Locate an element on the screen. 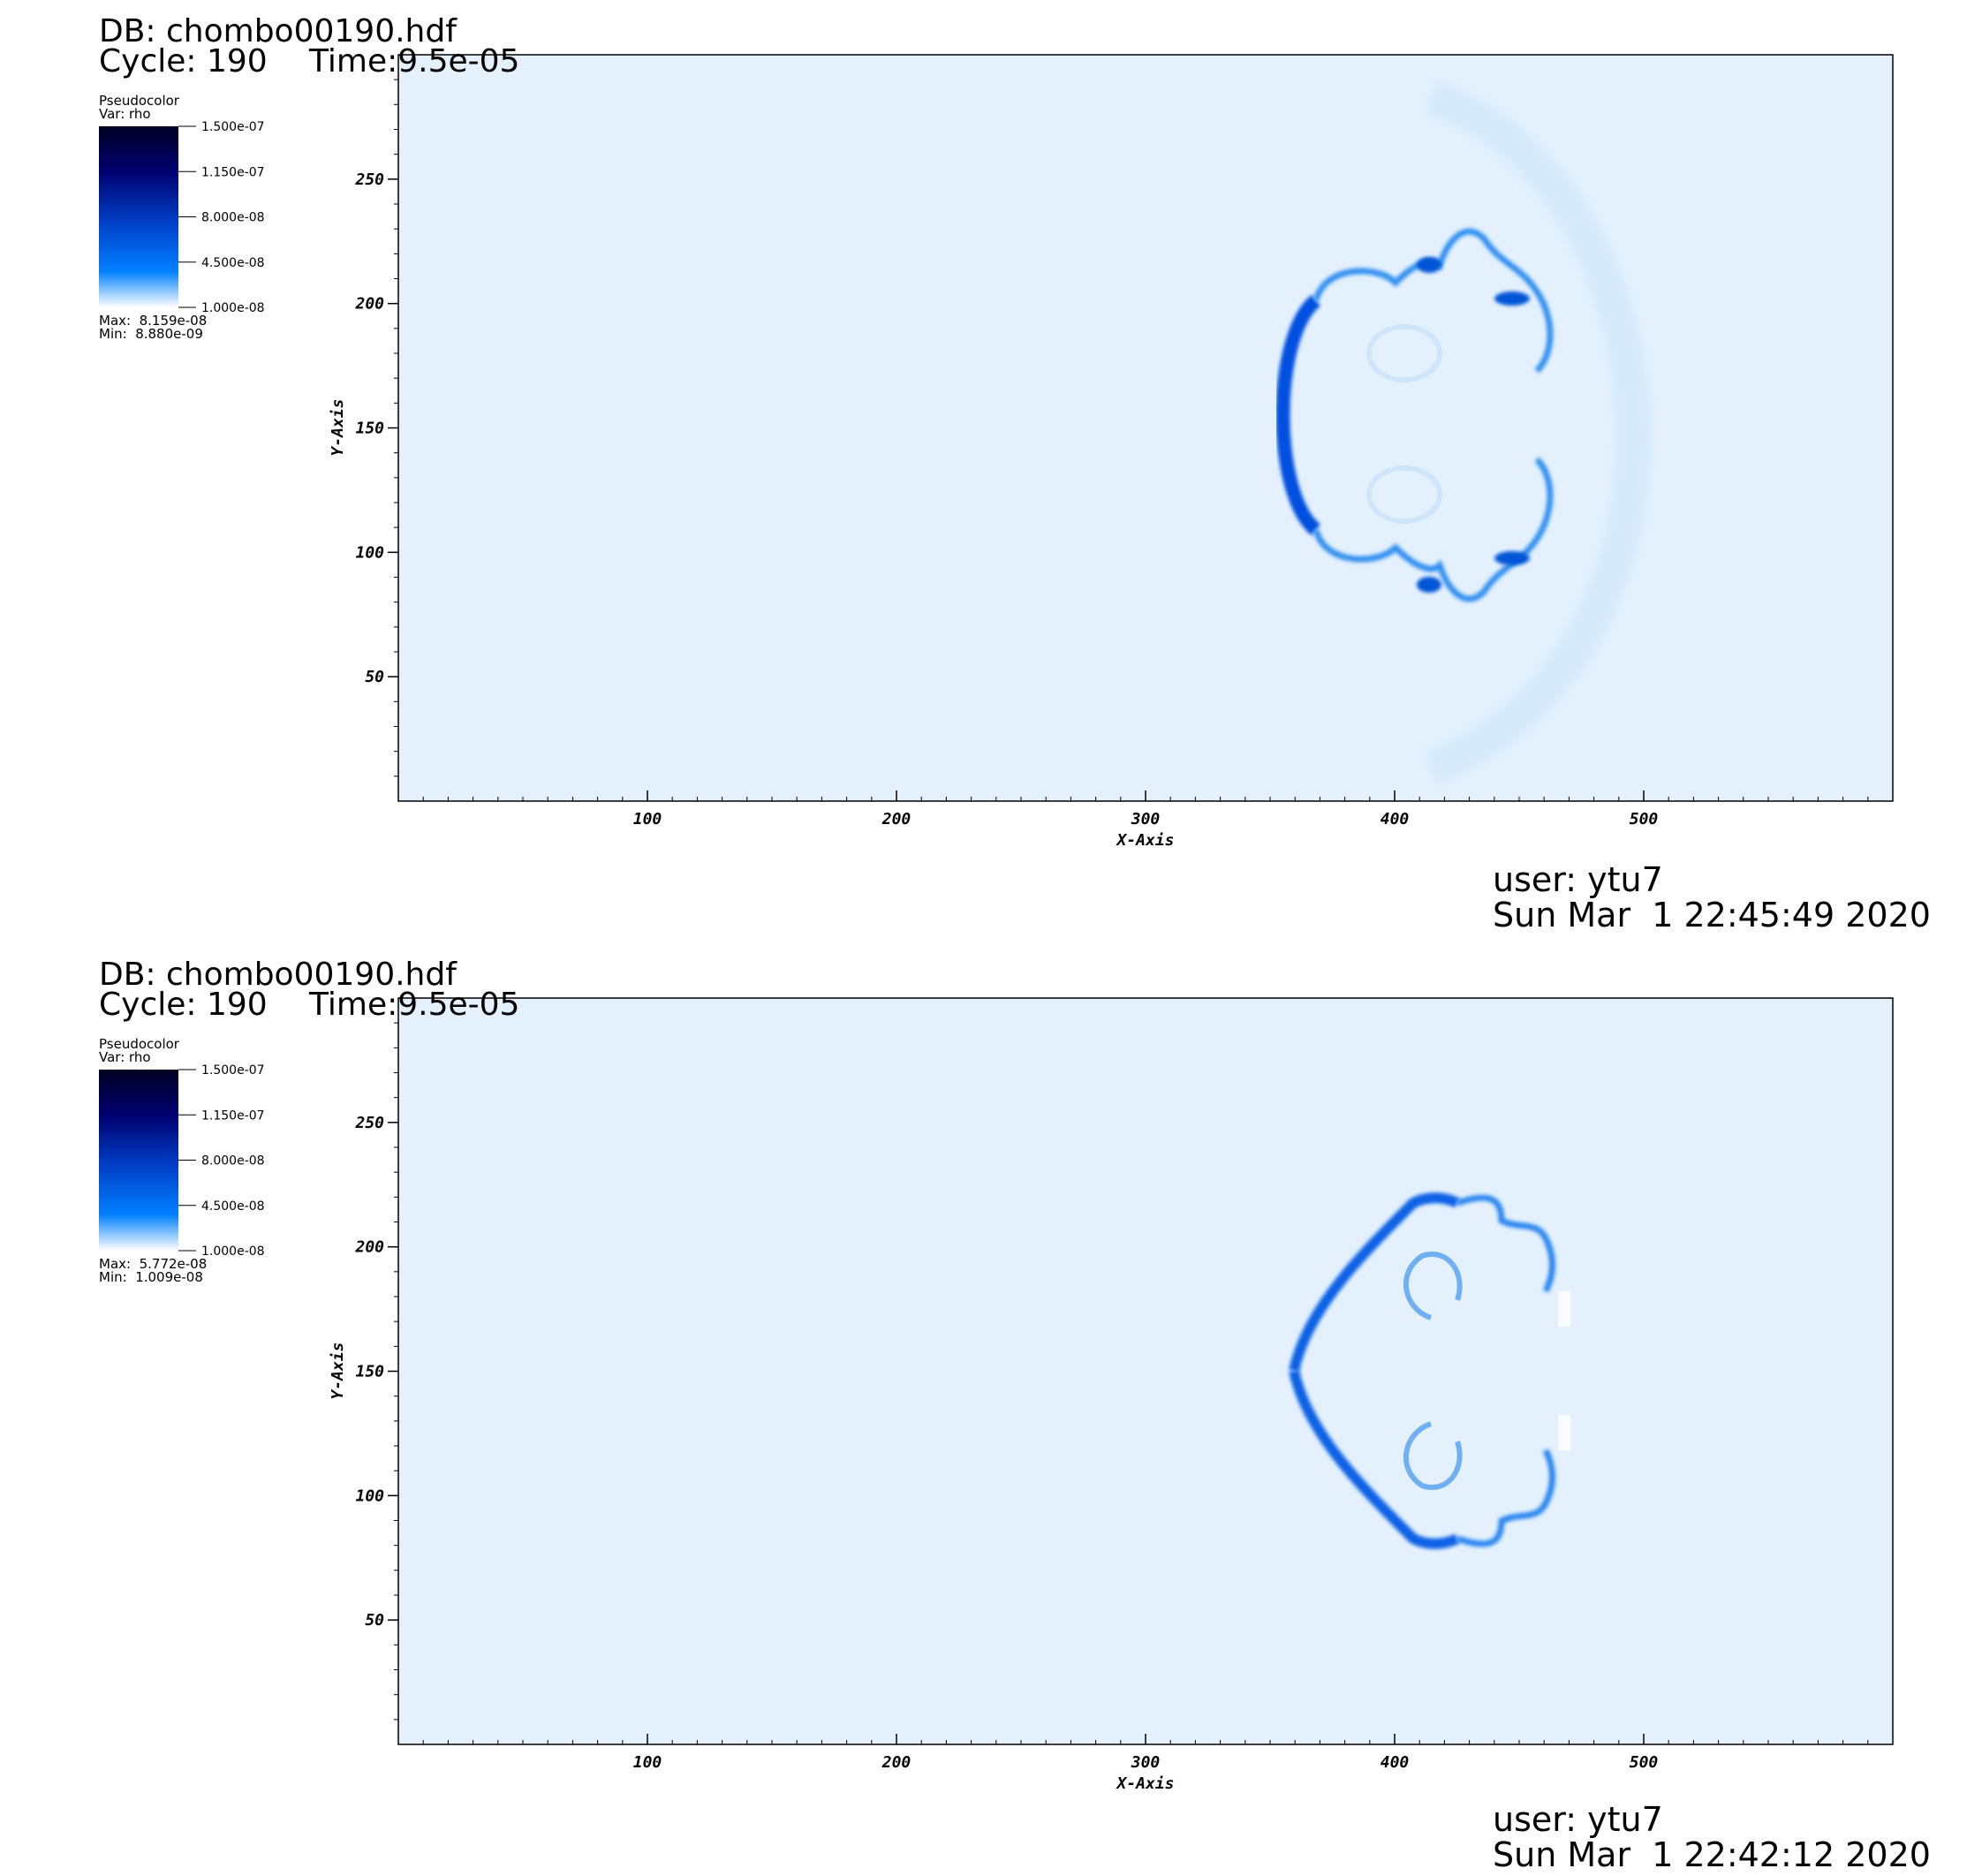  density-shock-front is located at coordinates (1298, 415).